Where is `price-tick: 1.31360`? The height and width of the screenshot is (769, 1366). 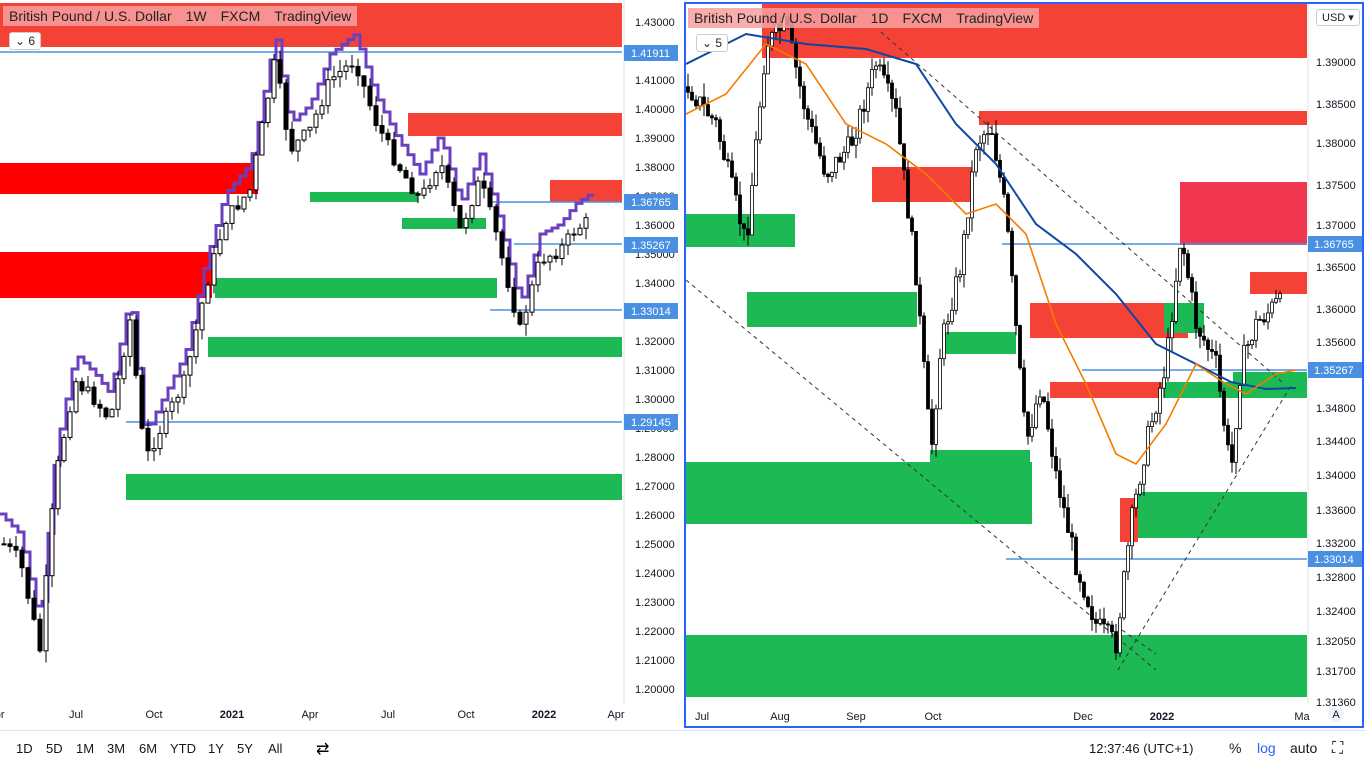
price-tick: 1.31360 is located at coordinates (1336, 703).